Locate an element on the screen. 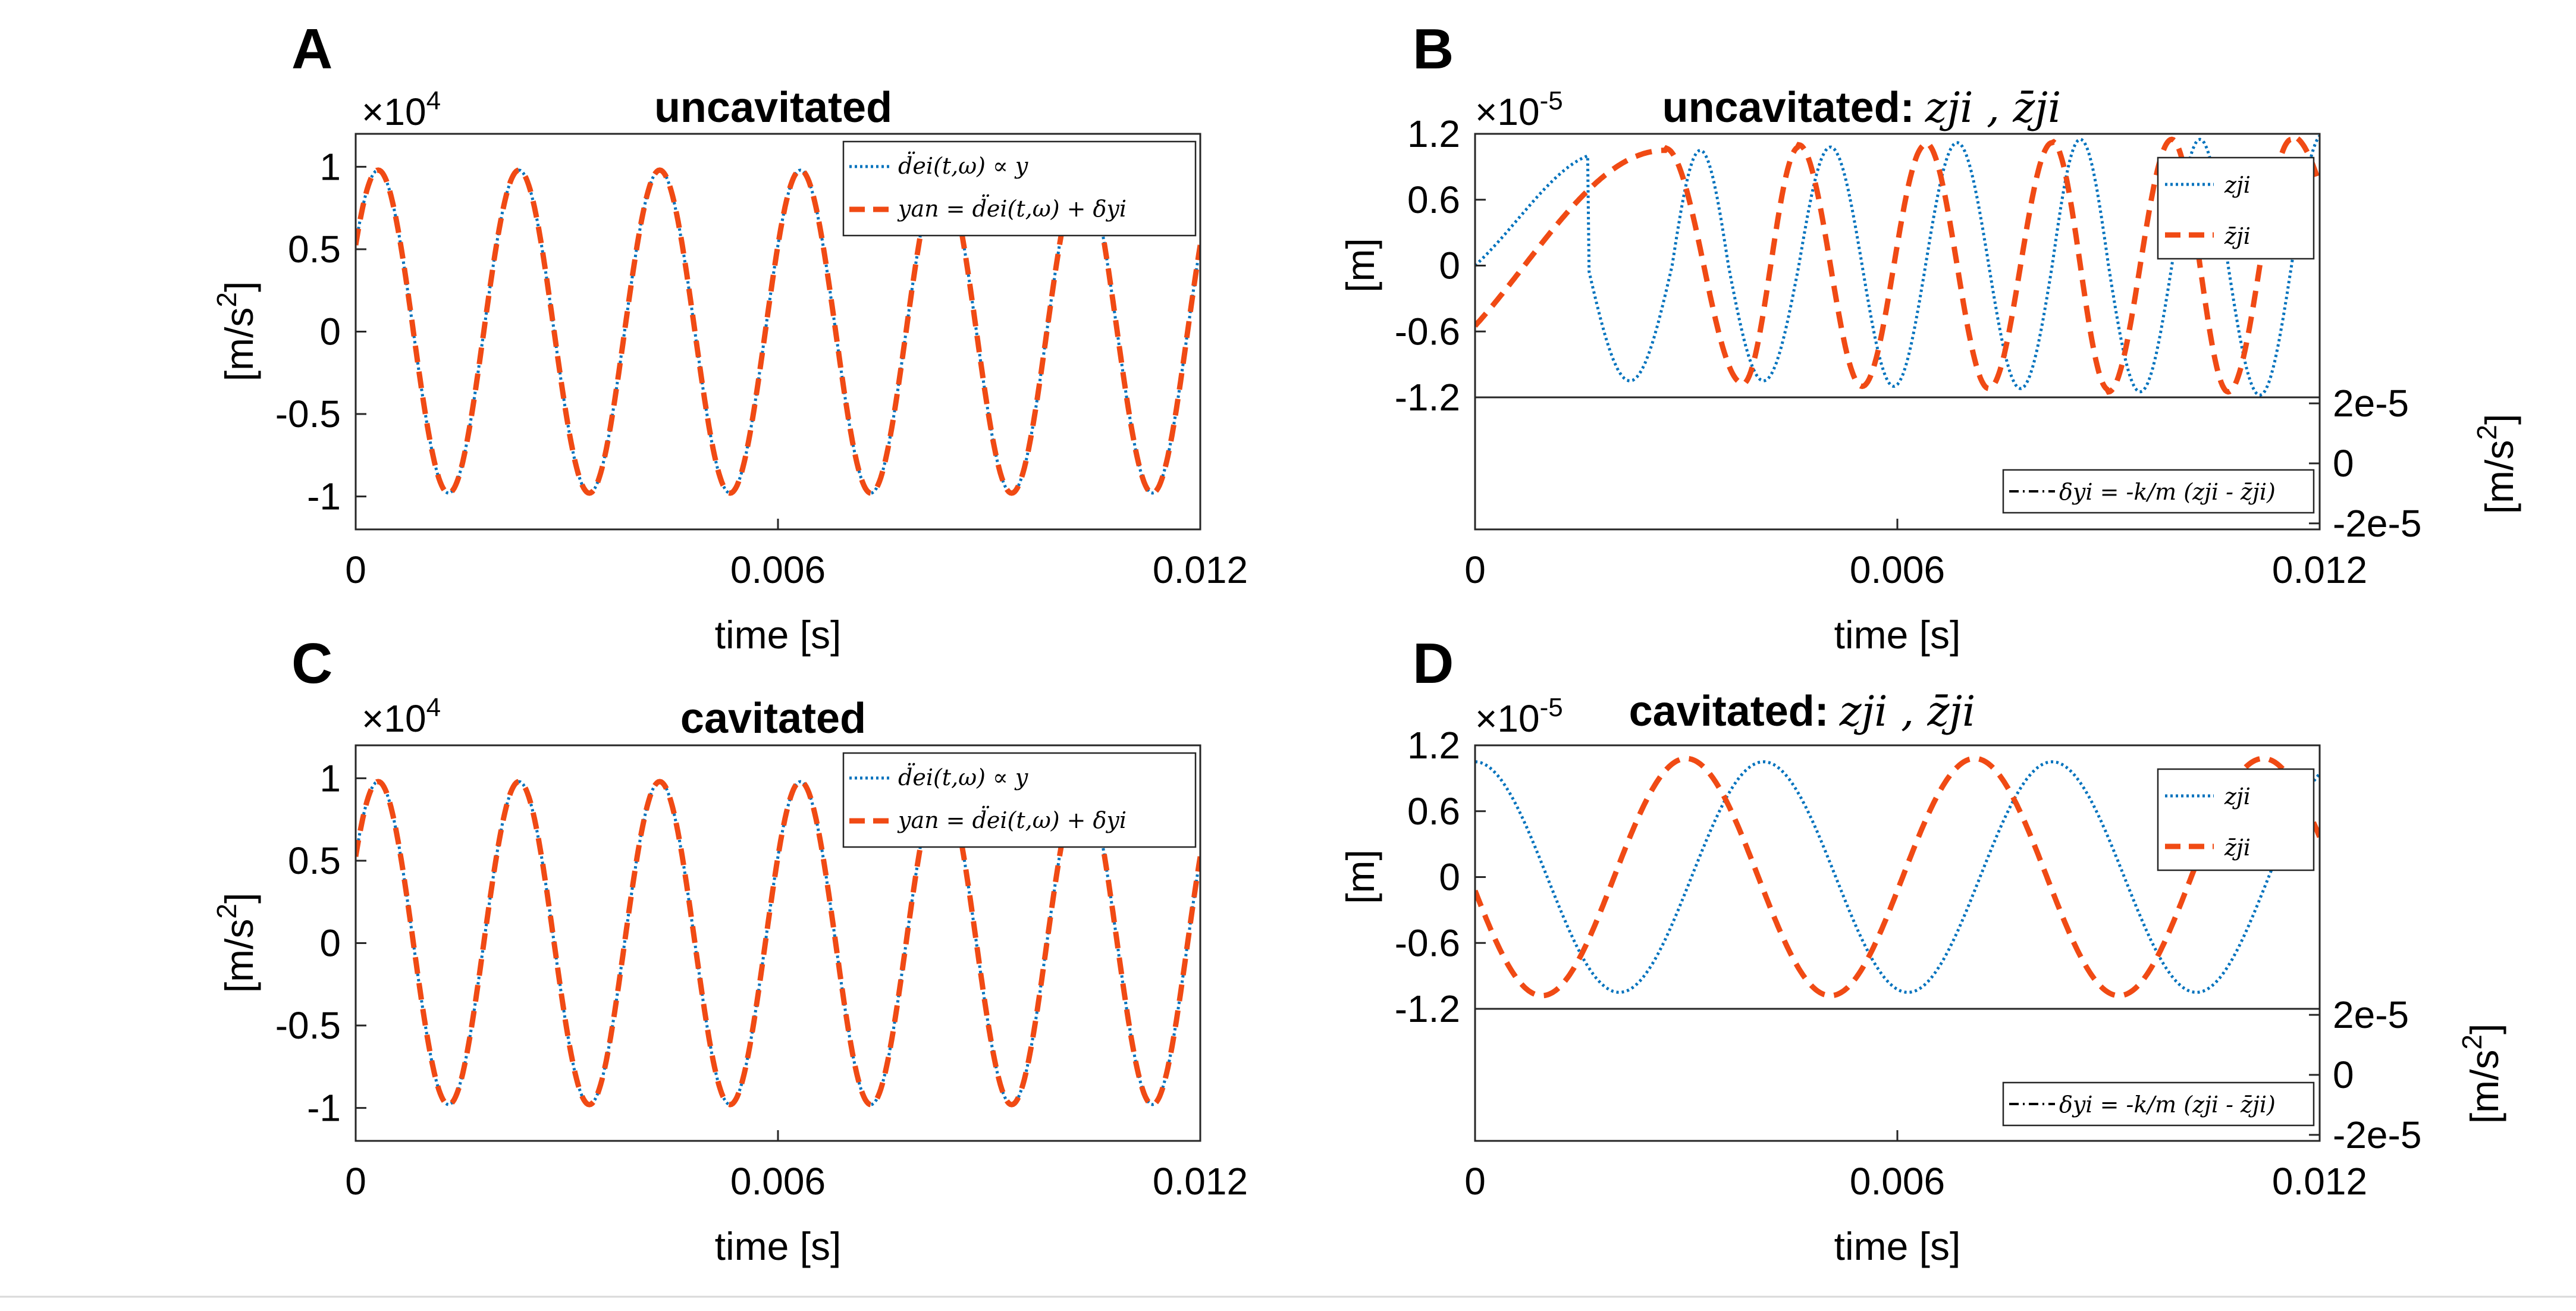 The image size is (2576, 1311). plot-area-d is located at coordinates (1897, 877).